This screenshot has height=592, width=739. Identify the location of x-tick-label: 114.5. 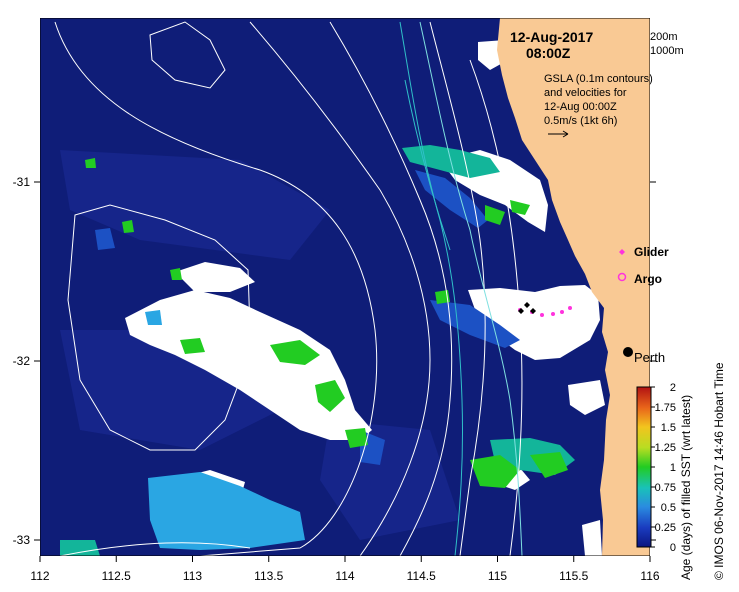
(421, 576).